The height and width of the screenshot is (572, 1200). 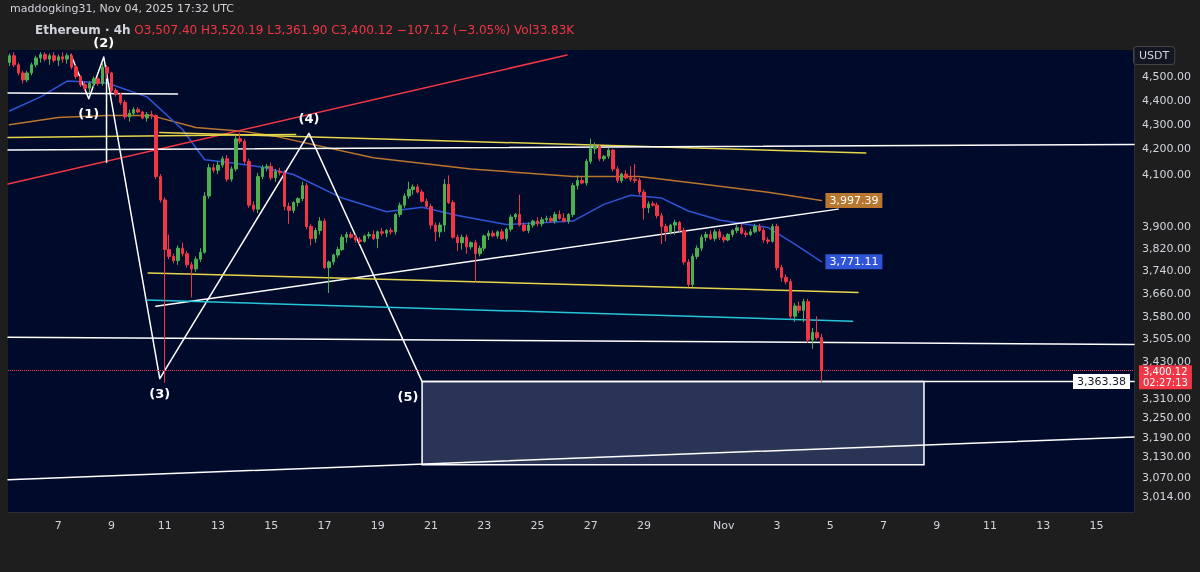 What do you see at coordinates (1166, 477) in the screenshot?
I see `y-tick-label: 3,070.00` at bounding box center [1166, 477].